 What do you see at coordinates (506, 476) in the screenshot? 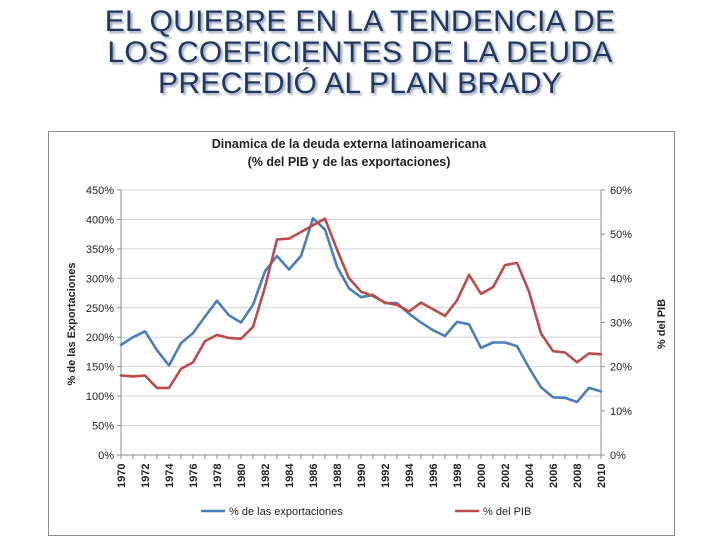
I see `x-tick-label: 2002` at bounding box center [506, 476].